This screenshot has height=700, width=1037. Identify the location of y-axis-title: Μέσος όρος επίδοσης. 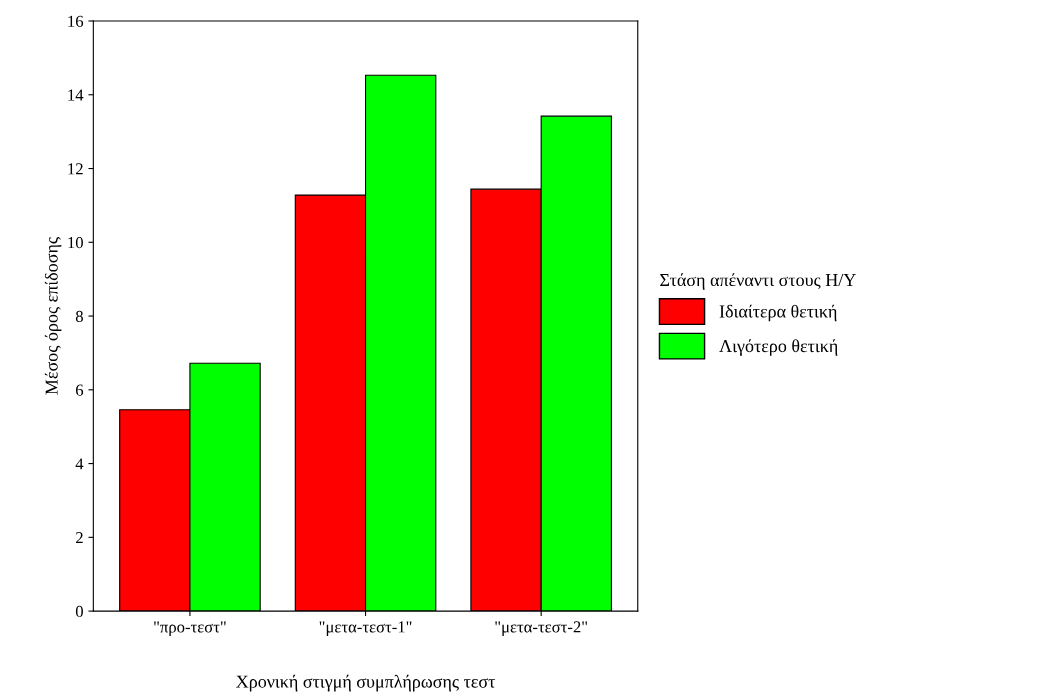
(53, 316).